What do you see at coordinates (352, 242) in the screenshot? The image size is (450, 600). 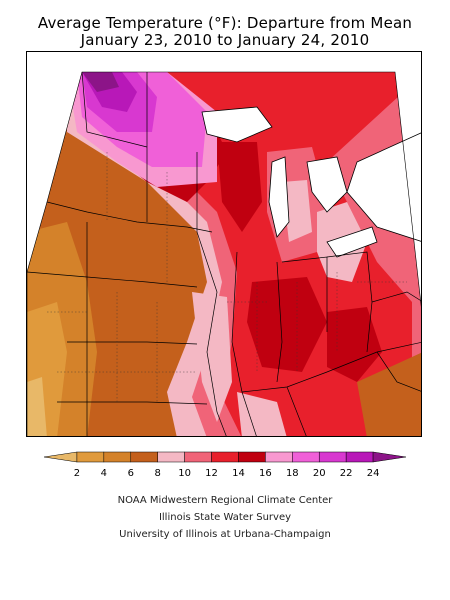 I see `lake-erie` at bounding box center [352, 242].